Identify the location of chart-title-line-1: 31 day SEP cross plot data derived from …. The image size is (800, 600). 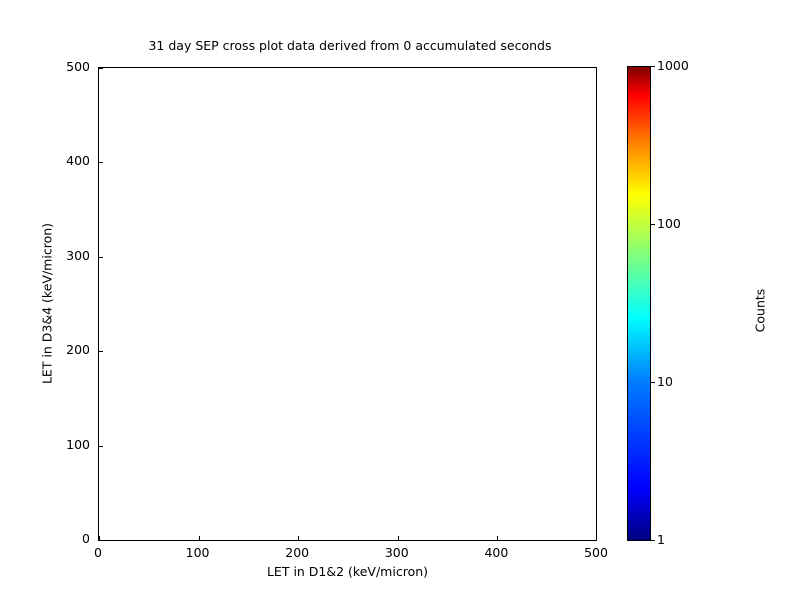
(350, 45).